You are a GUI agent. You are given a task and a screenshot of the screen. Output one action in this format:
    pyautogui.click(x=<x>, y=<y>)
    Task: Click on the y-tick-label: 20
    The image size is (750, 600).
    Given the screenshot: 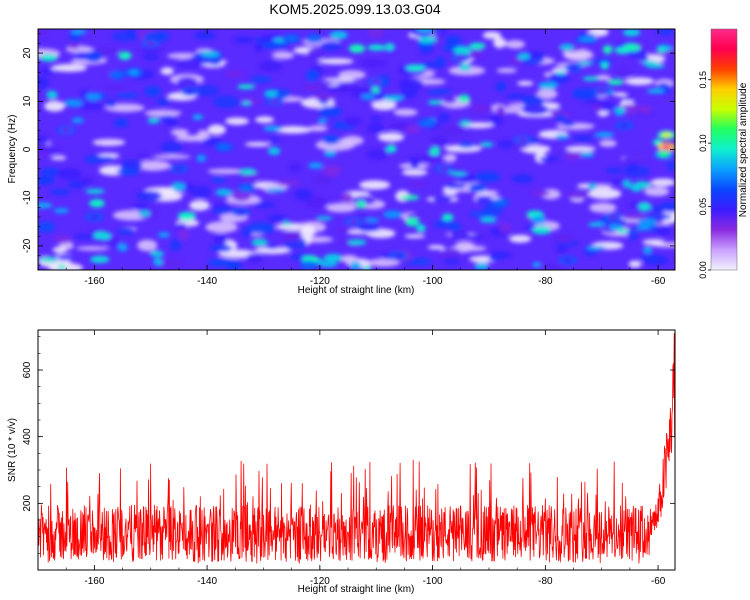 What is the action you would take?
    pyautogui.click(x=27, y=53)
    